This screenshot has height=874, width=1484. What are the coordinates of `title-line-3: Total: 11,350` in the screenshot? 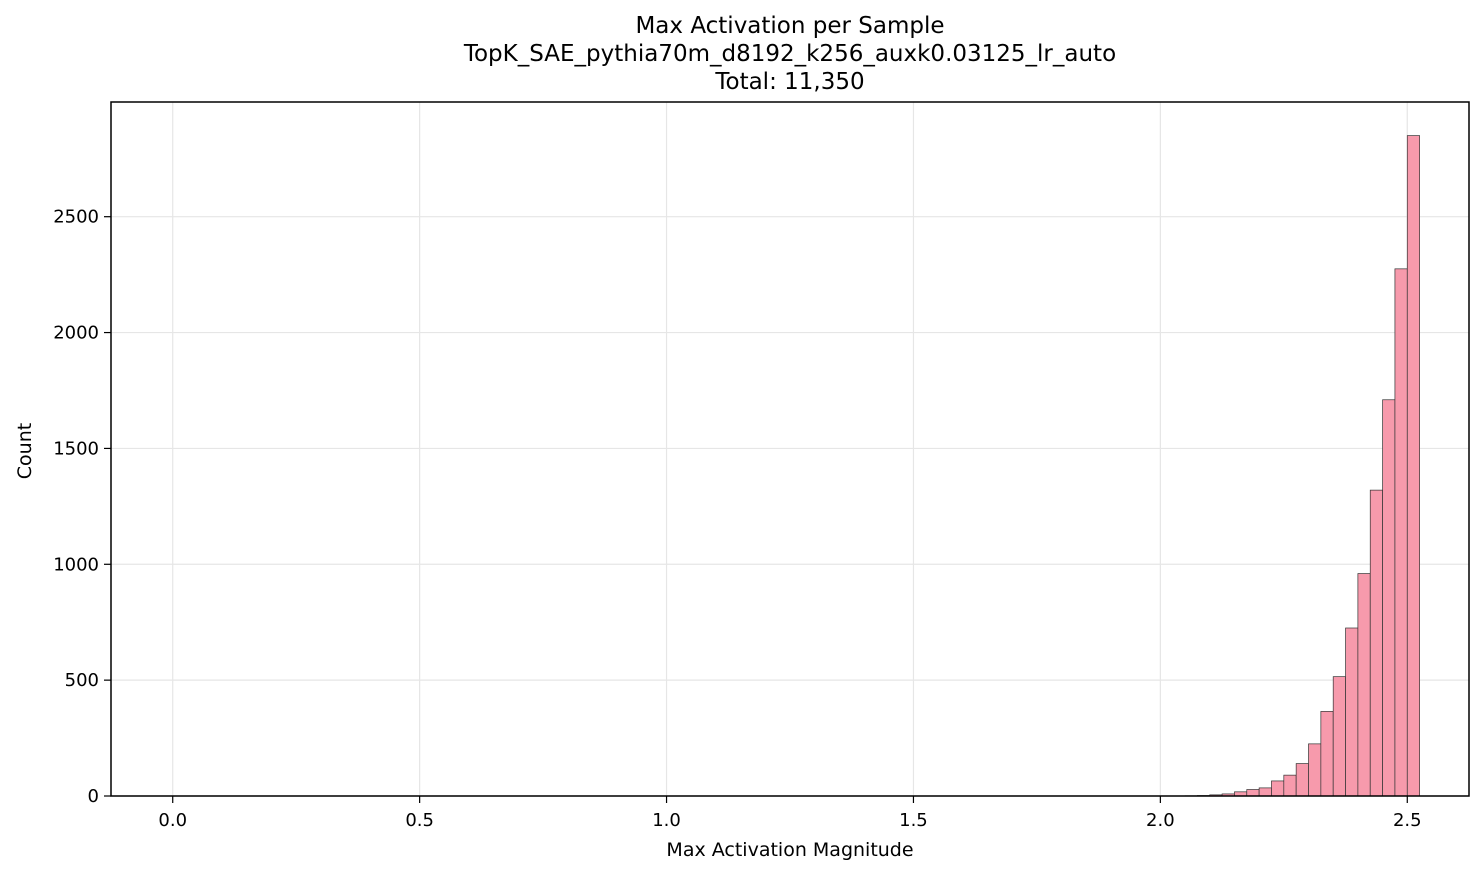 It's located at (789, 82).